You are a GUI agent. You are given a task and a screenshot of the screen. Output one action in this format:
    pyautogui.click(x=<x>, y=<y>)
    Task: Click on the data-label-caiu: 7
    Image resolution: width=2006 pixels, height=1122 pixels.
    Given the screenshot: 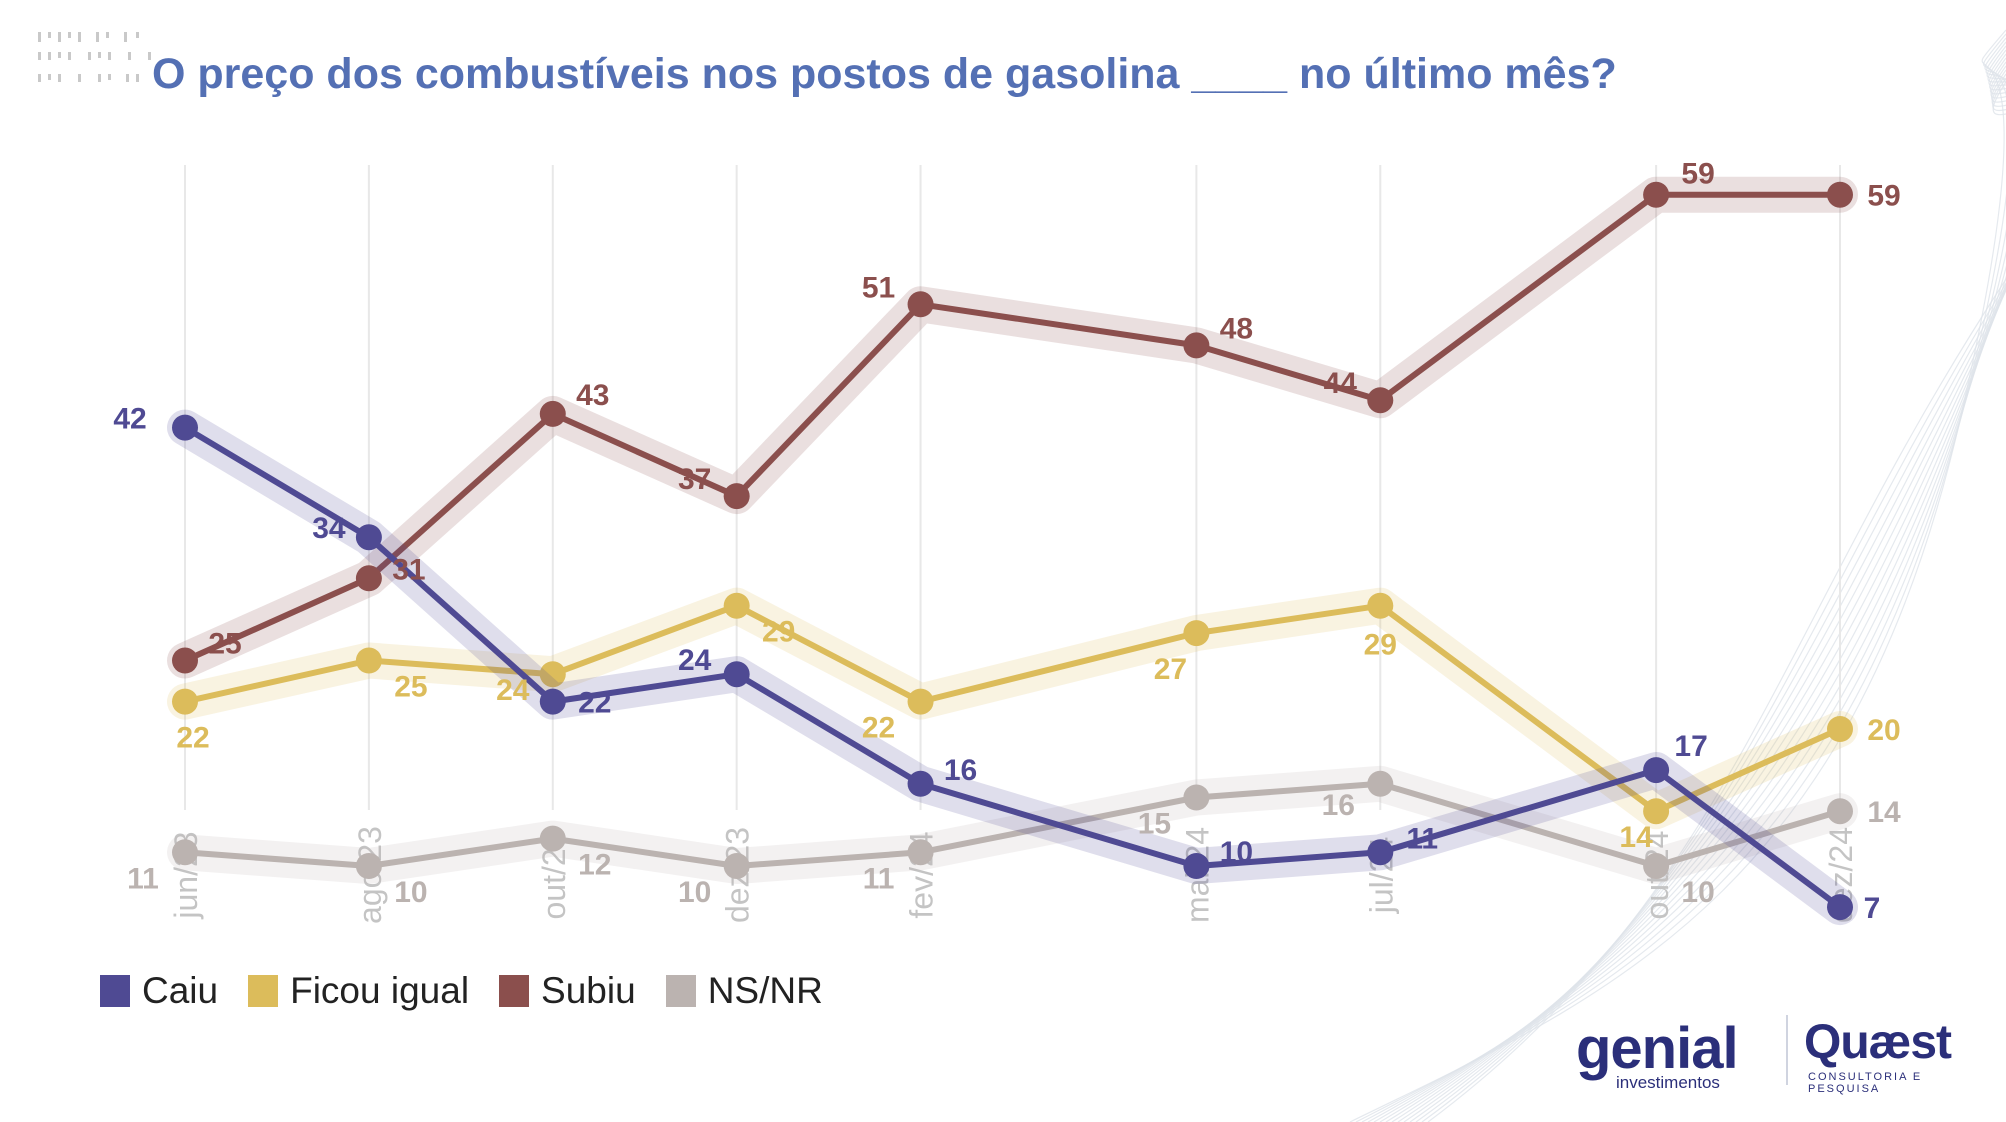 What is the action you would take?
    pyautogui.click(x=1872, y=908)
    